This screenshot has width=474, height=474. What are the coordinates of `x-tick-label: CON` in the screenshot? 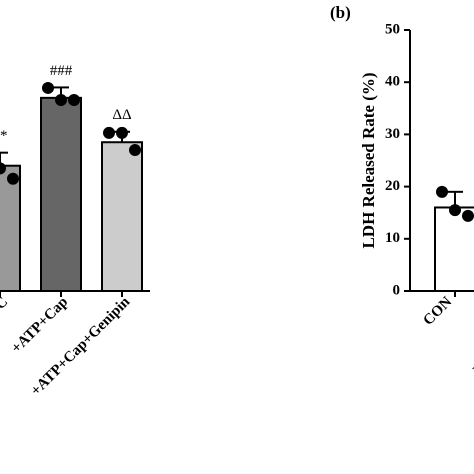 It's located at (437, 311).